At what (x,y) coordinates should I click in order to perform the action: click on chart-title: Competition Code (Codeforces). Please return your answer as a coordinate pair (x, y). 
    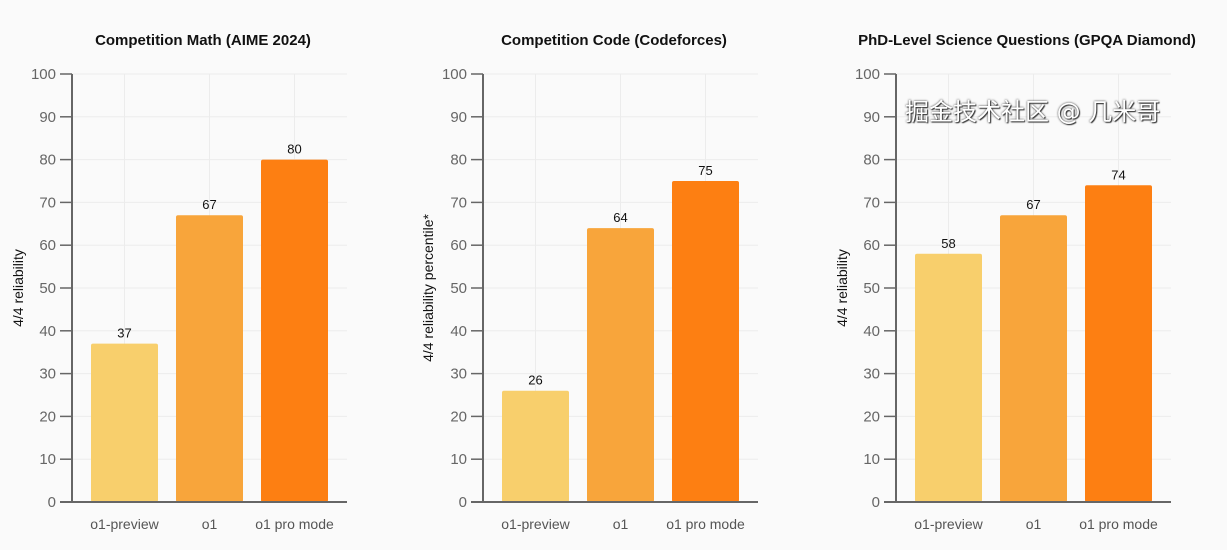
    Looking at the image, I should click on (614, 40).